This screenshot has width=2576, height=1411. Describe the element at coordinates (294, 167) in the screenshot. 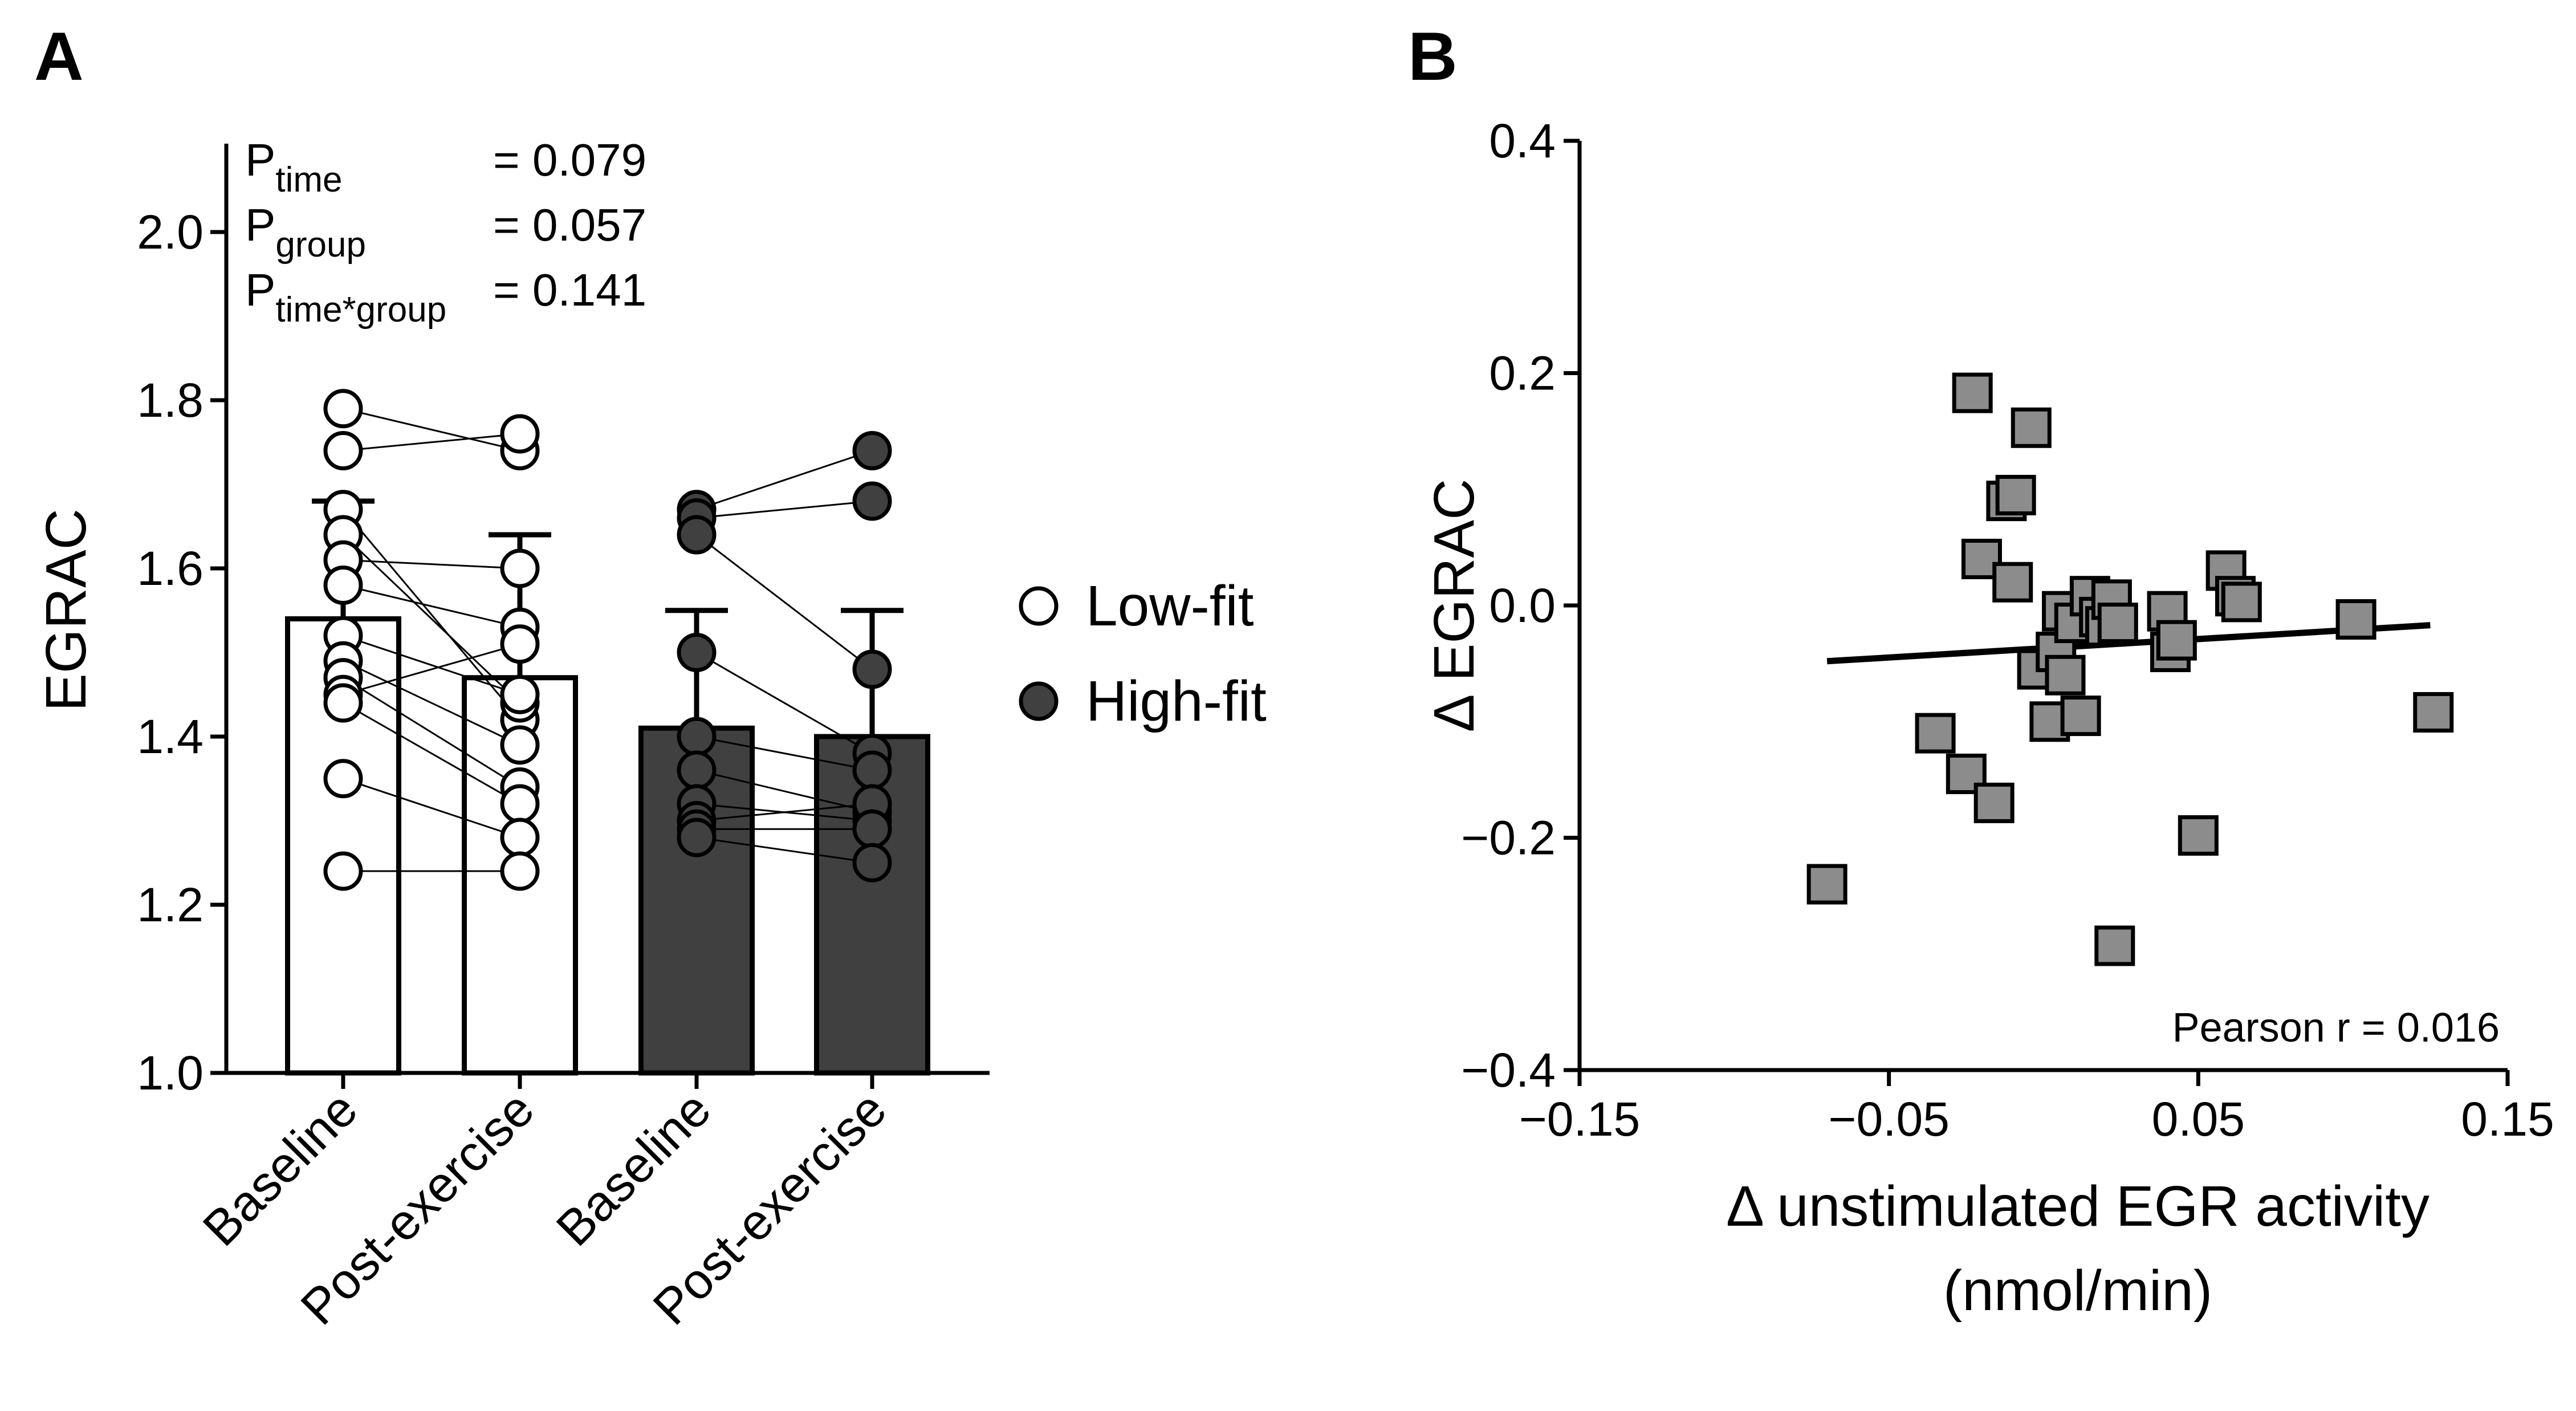

I see `stat-label-0: Ptime` at that location.